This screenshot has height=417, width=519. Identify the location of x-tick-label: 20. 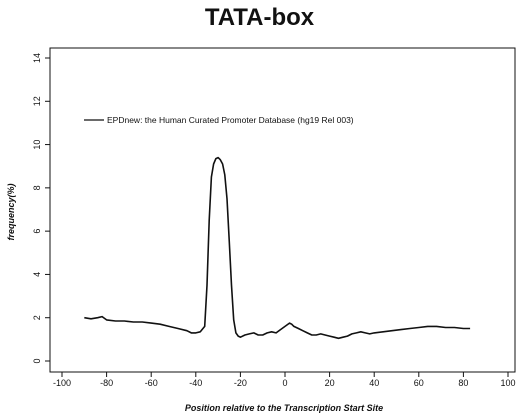
(330, 383).